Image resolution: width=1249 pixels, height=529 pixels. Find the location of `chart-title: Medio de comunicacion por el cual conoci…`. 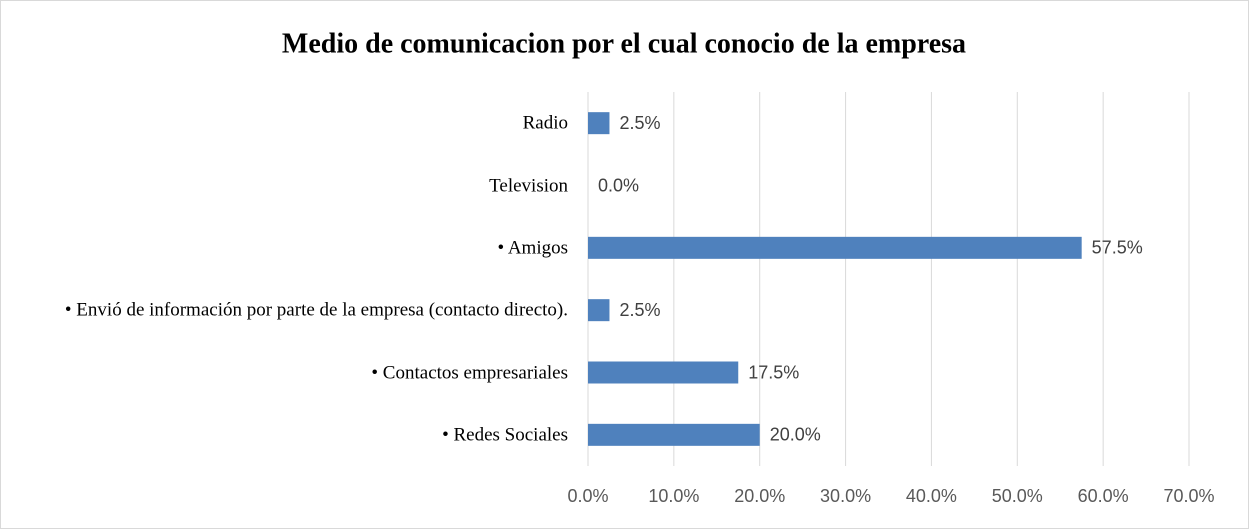

chart-title: Medio de comunicacion por el cual conoci… is located at coordinates (624, 43).